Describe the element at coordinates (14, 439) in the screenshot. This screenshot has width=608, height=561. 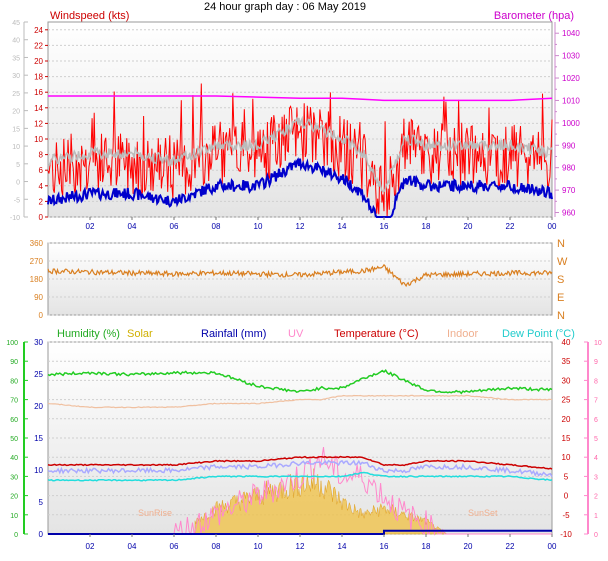
I see `humidity-tick-label: 50` at that location.